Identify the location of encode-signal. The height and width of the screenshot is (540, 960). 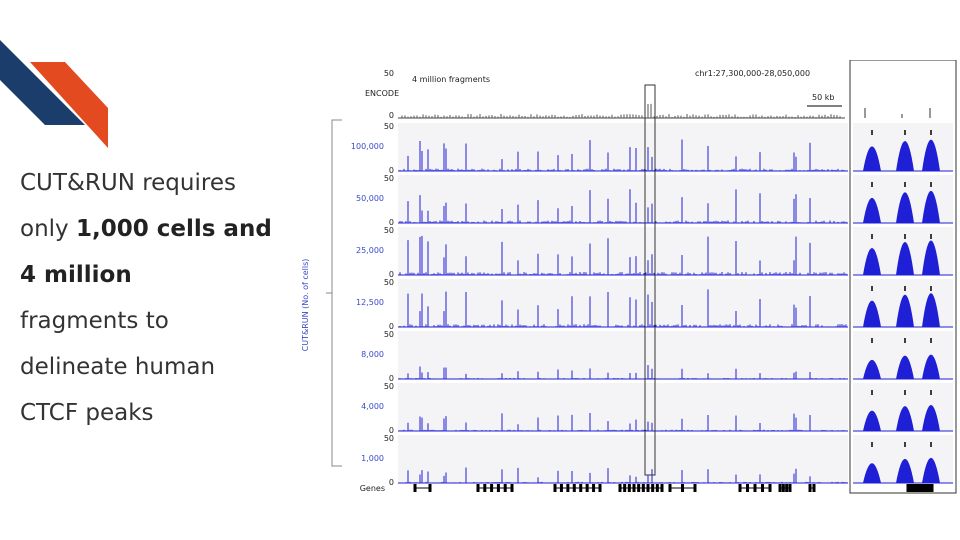
(666, 110).